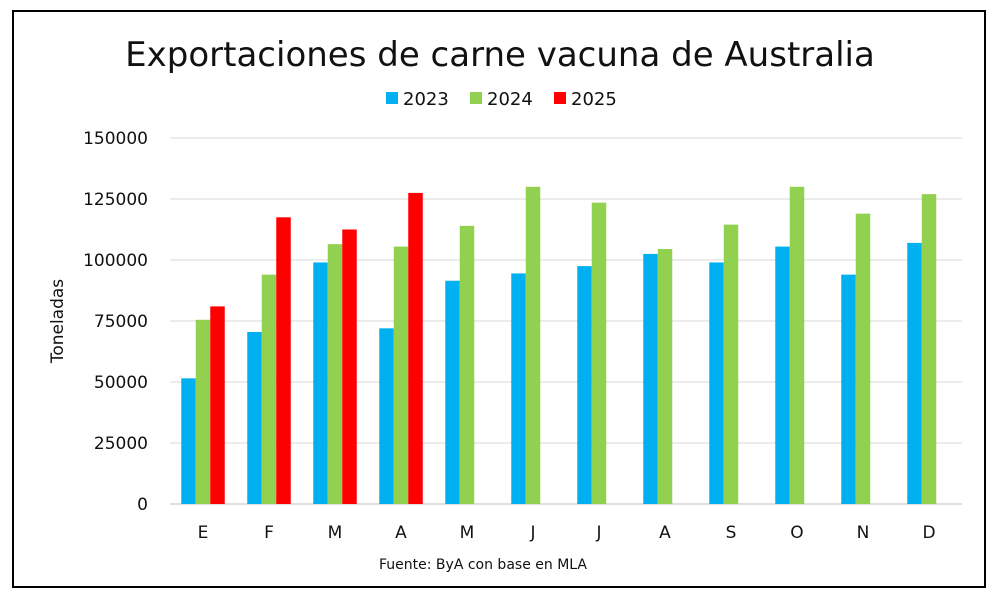 The width and height of the screenshot is (1000, 603). What do you see at coordinates (929, 349) in the screenshot?
I see `bar-2024-D` at bounding box center [929, 349].